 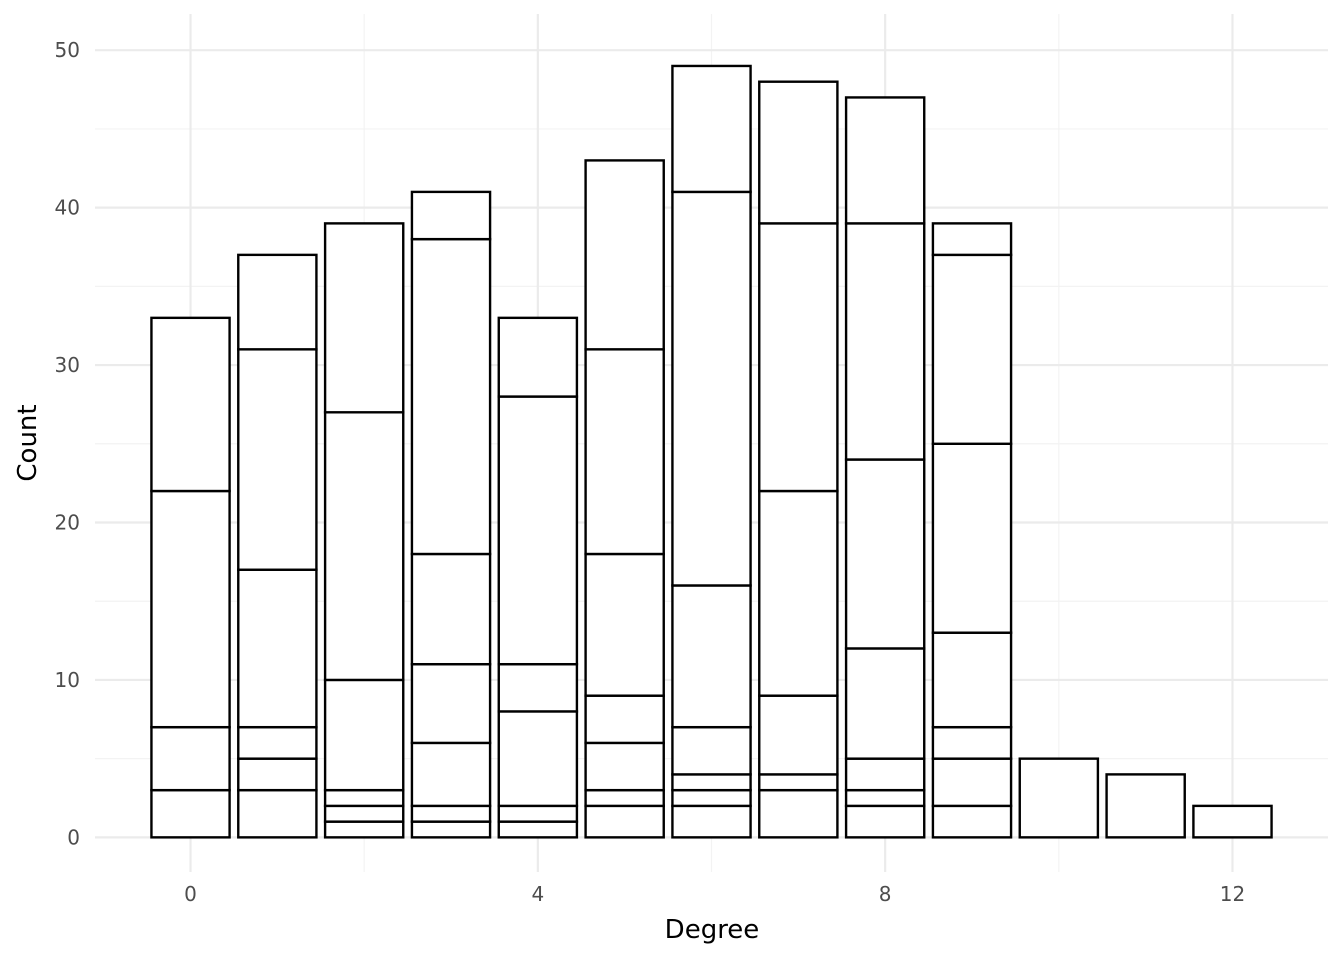 What do you see at coordinates (28, 442) in the screenshot?
I see `y-axis-title: Count` at bounding box center [28, 442].